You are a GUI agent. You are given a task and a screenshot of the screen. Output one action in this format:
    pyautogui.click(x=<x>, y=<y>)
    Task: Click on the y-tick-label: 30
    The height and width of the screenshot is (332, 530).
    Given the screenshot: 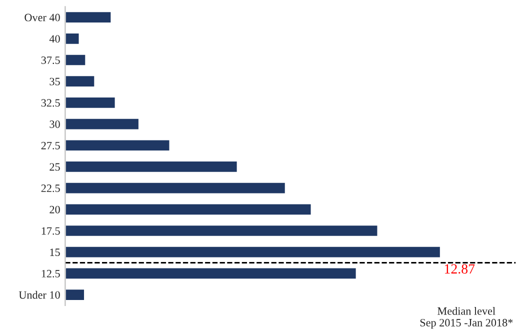 What is the action you would take?
    pyautogui.click(x=55, y=124)
    